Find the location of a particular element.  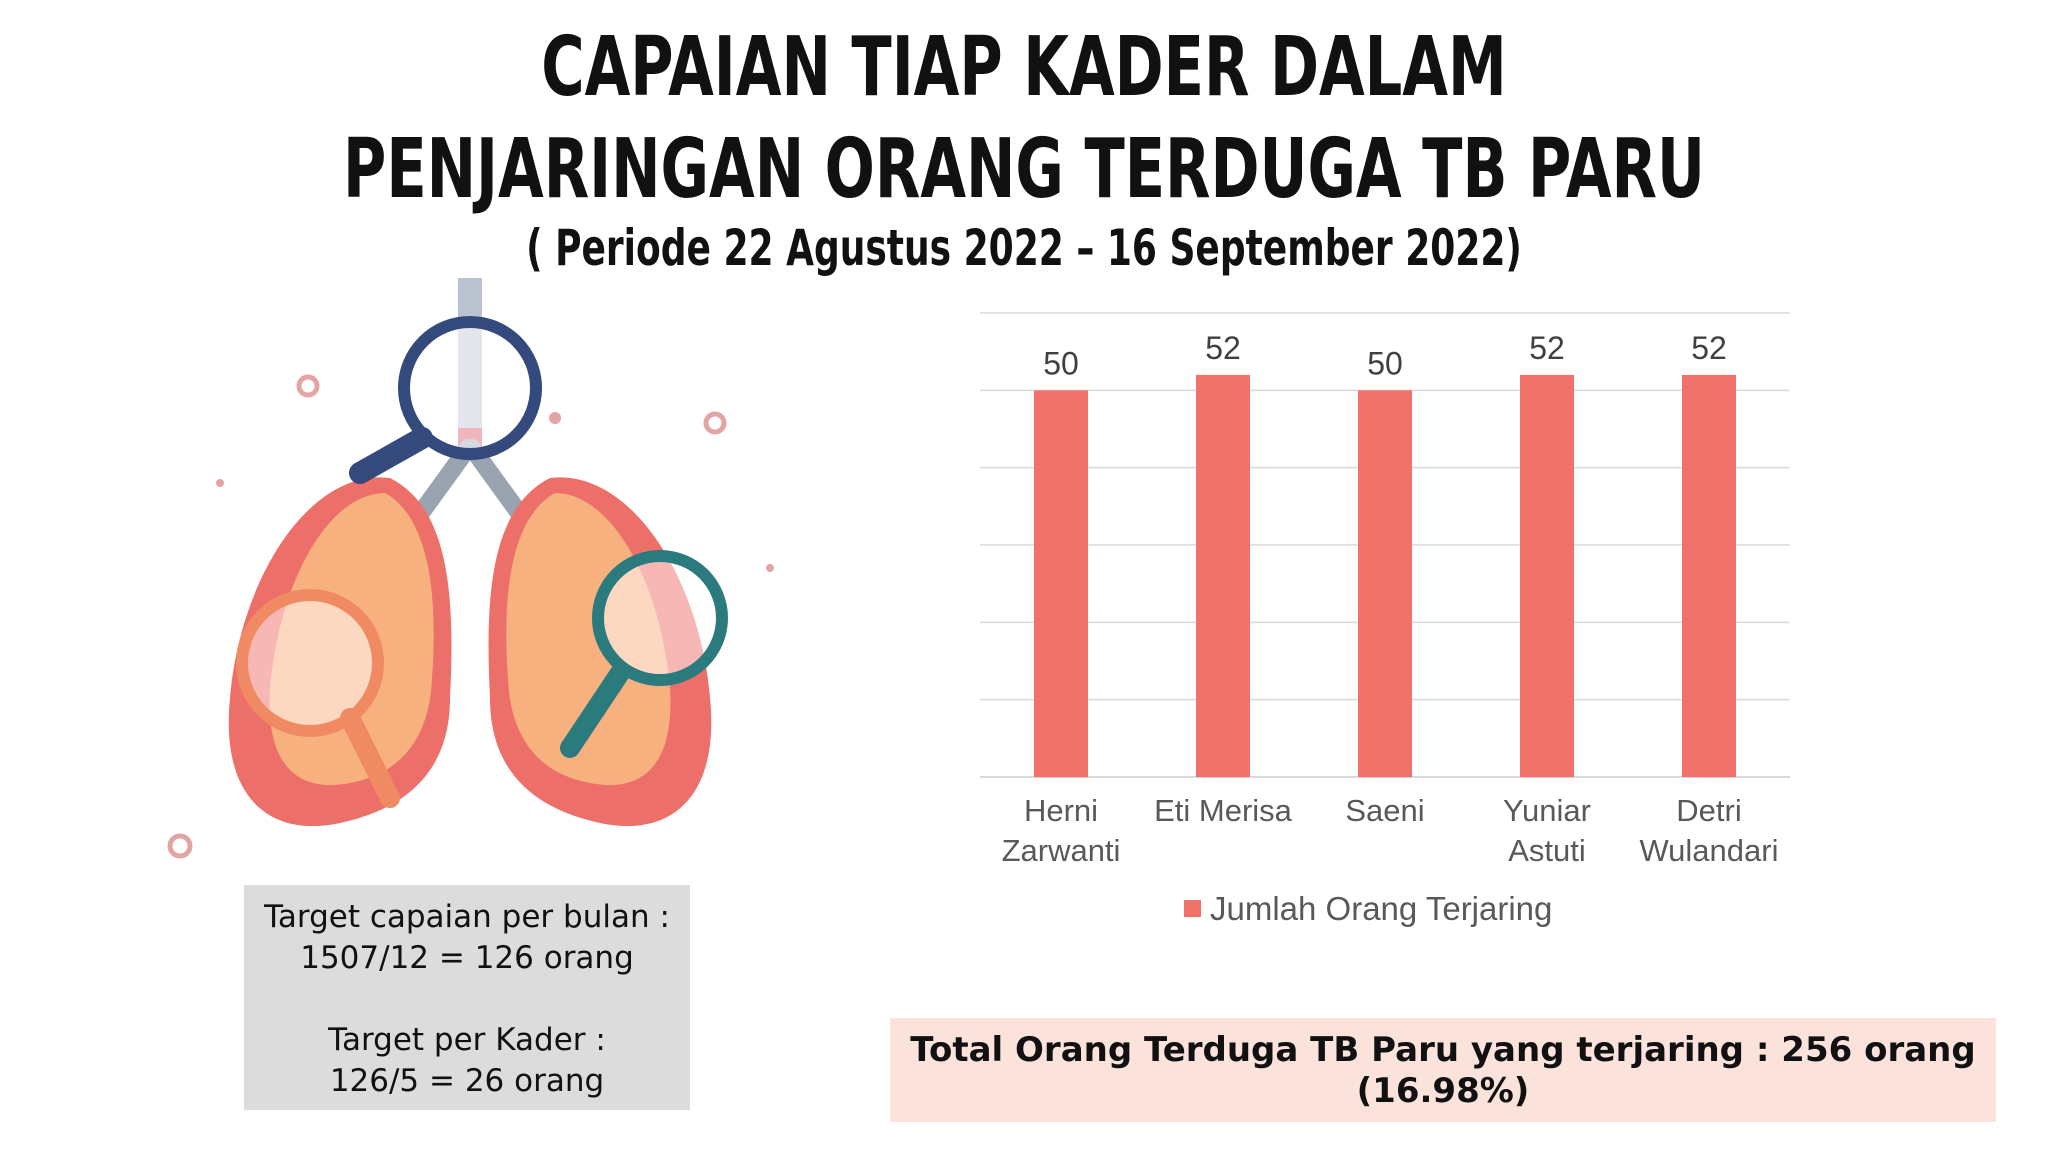

target-per-cadre-value: 126/5 = 26 orang is located at coordinates (467, 1081).